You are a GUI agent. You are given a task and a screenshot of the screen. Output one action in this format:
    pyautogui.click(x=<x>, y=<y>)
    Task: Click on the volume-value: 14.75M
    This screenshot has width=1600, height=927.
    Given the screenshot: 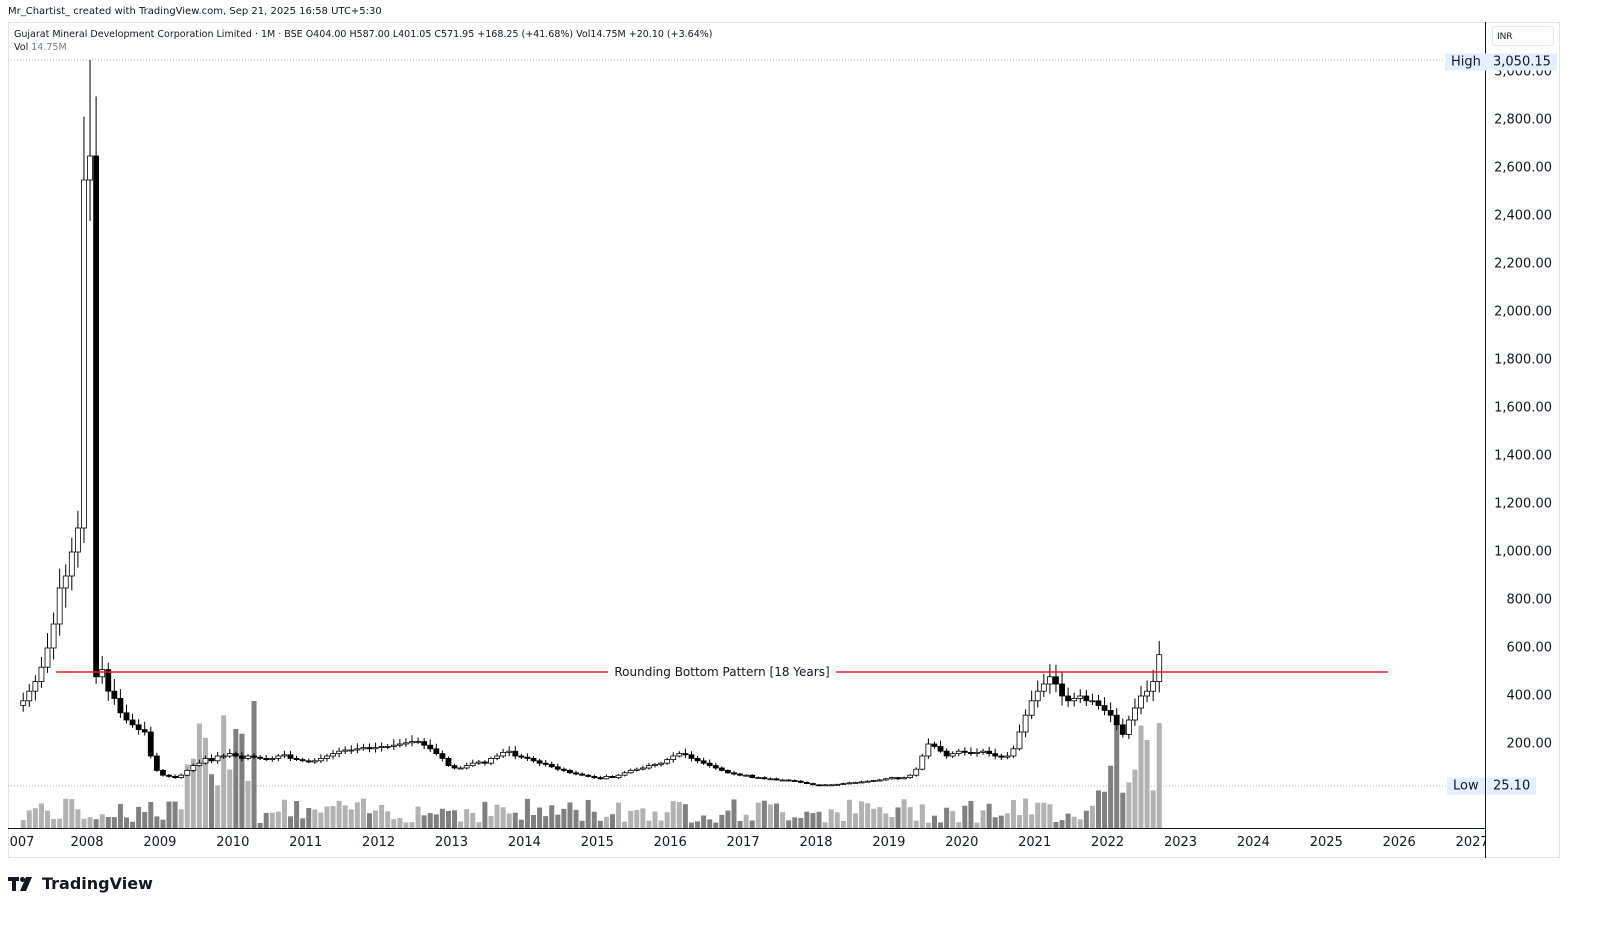 What is the action you would take?
    pyautogui.click(x=49, y=47)
    